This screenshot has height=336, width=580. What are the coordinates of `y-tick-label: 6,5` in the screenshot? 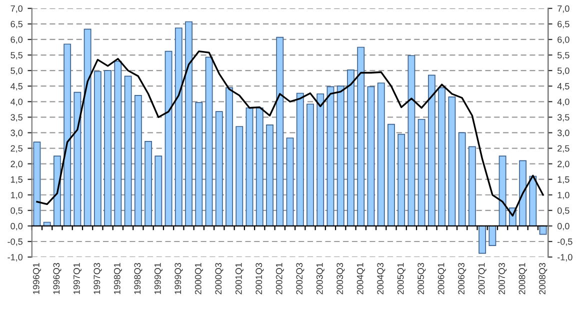 It's located at (16, 24).